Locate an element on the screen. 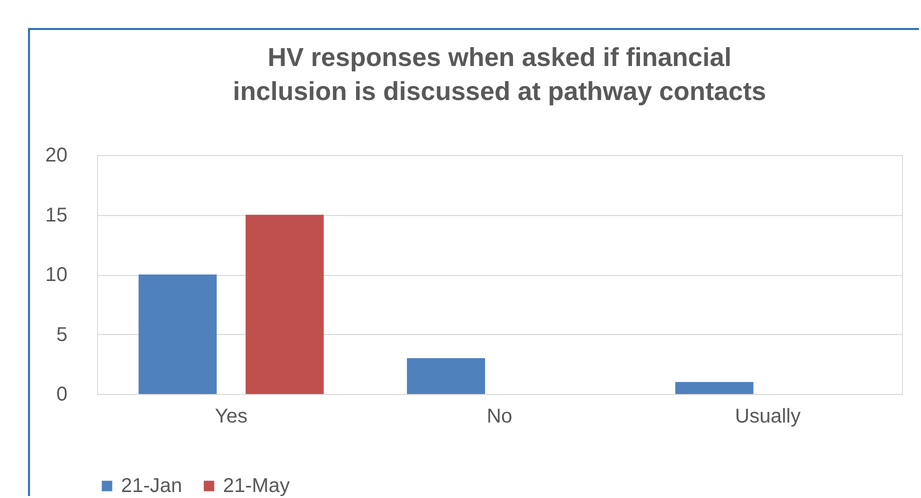  chart-title: HV responses when asked if financial inclusion is discussed at pathway contacts is located at coordinates (499, 74).